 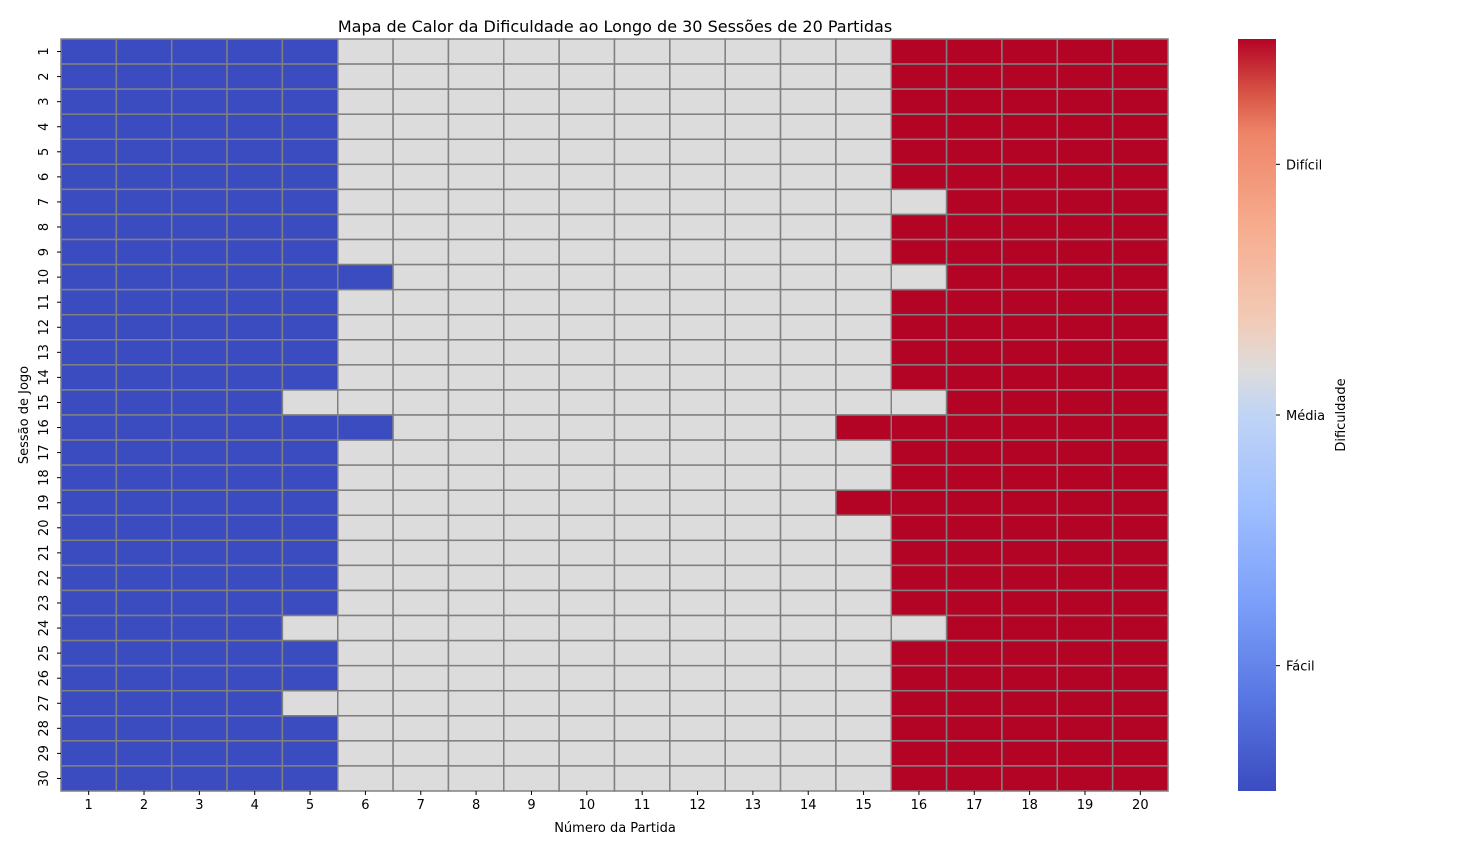 I want to click on x-tick-label: 4, so click(x=255, y=805).